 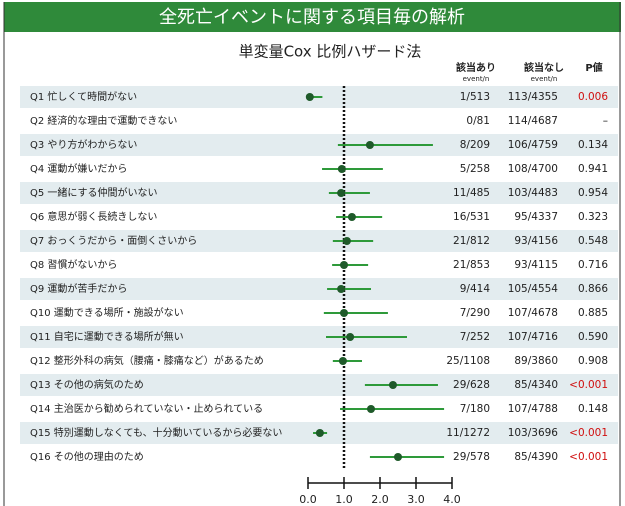 What do you see at coordinates (533, 97) in the screenshot?
I see `unexposed-count: 113/4355` at bounding box center [533, 97].